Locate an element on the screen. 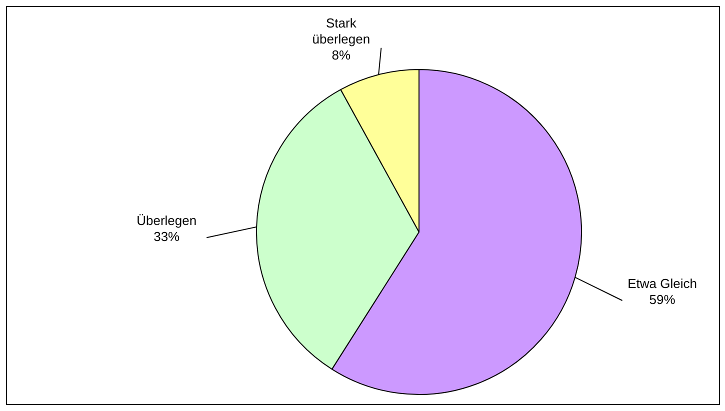 This screenshot has width=725, height=411. slice-label: Überlegen is located at coordinates (166, 220).